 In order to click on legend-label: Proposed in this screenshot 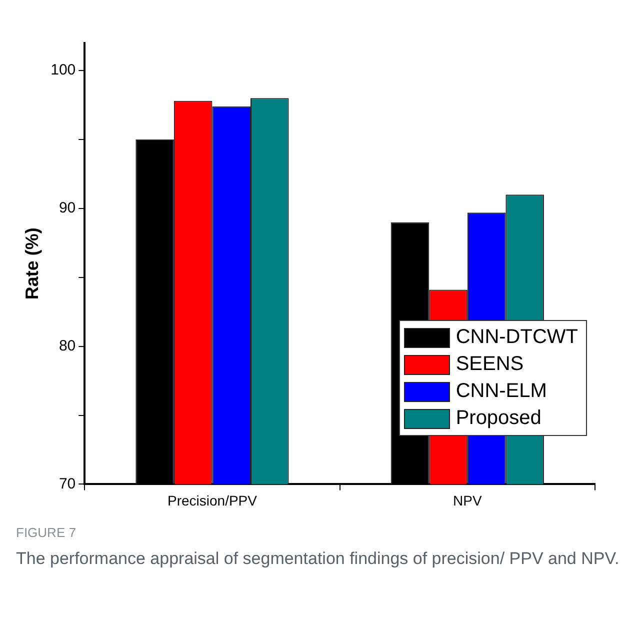, I will do `click(499, 418)`.